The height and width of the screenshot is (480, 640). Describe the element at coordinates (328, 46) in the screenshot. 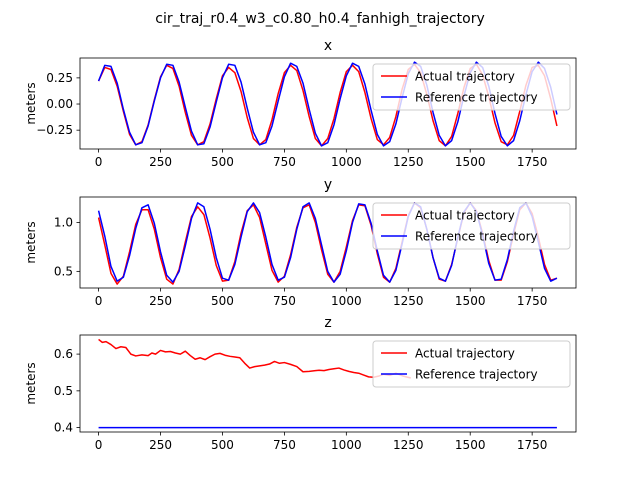

I see `subplot-title: x` at that location.